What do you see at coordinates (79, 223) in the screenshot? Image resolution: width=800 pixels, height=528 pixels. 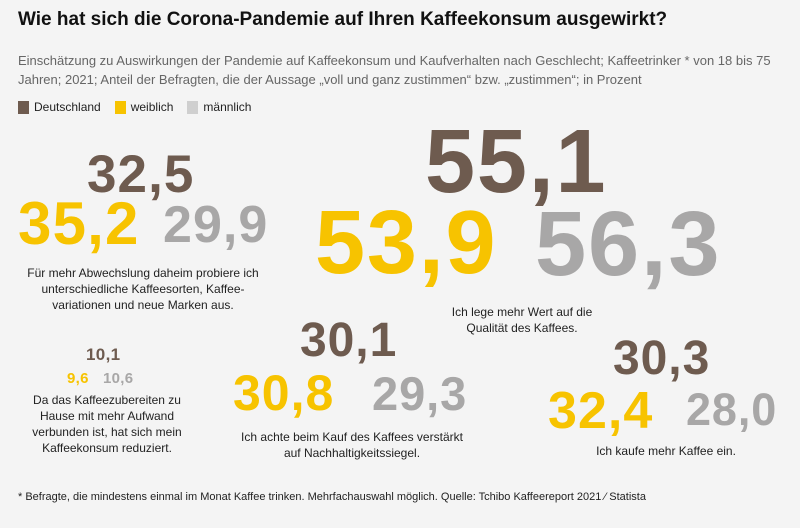 I see `value-weiblich: 35,2` at bounding box center [79, 223].